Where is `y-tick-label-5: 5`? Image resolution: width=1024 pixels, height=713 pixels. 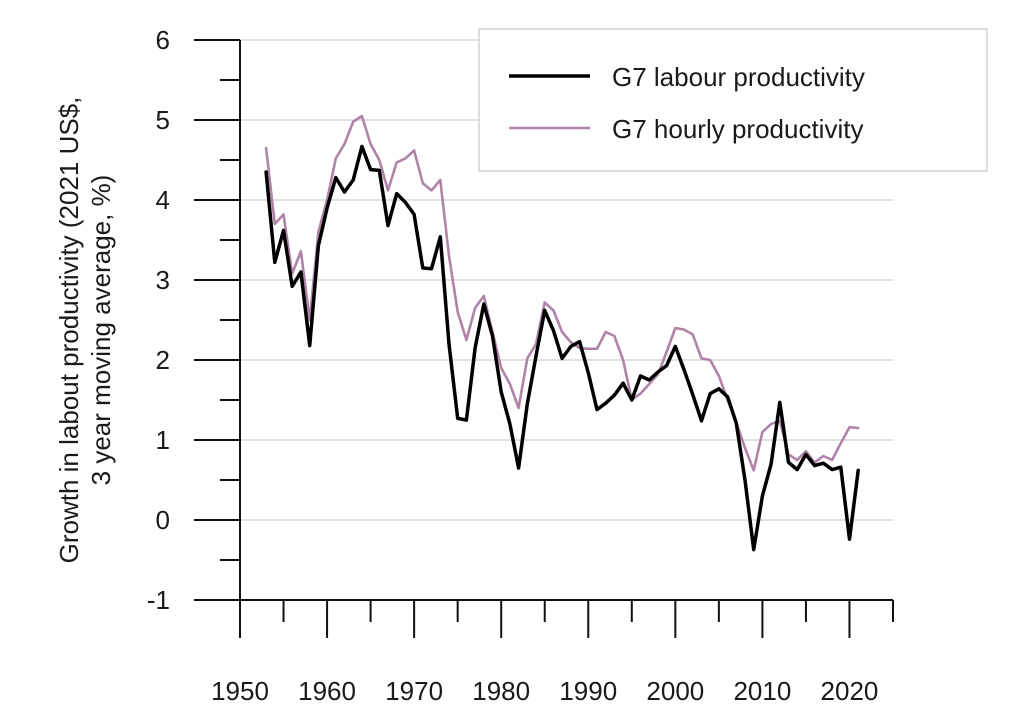 y-tick-label-5: 5 is located at coordinates (163, 120).